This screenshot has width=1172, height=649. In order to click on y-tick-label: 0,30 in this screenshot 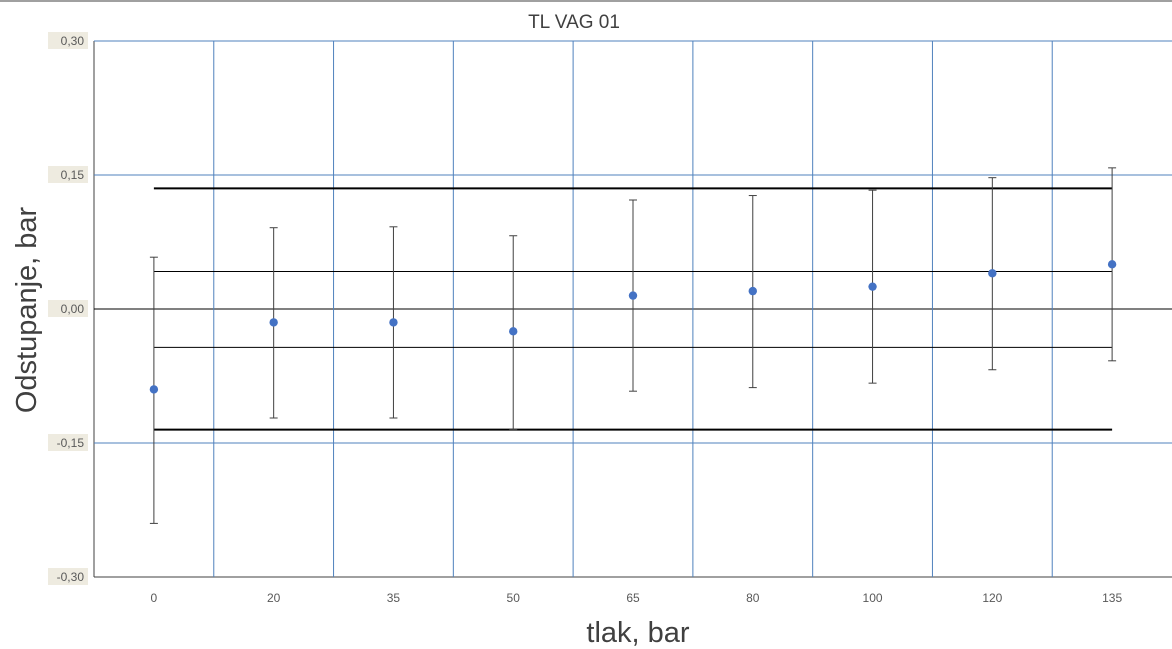, I will do `click(73, 41)`.